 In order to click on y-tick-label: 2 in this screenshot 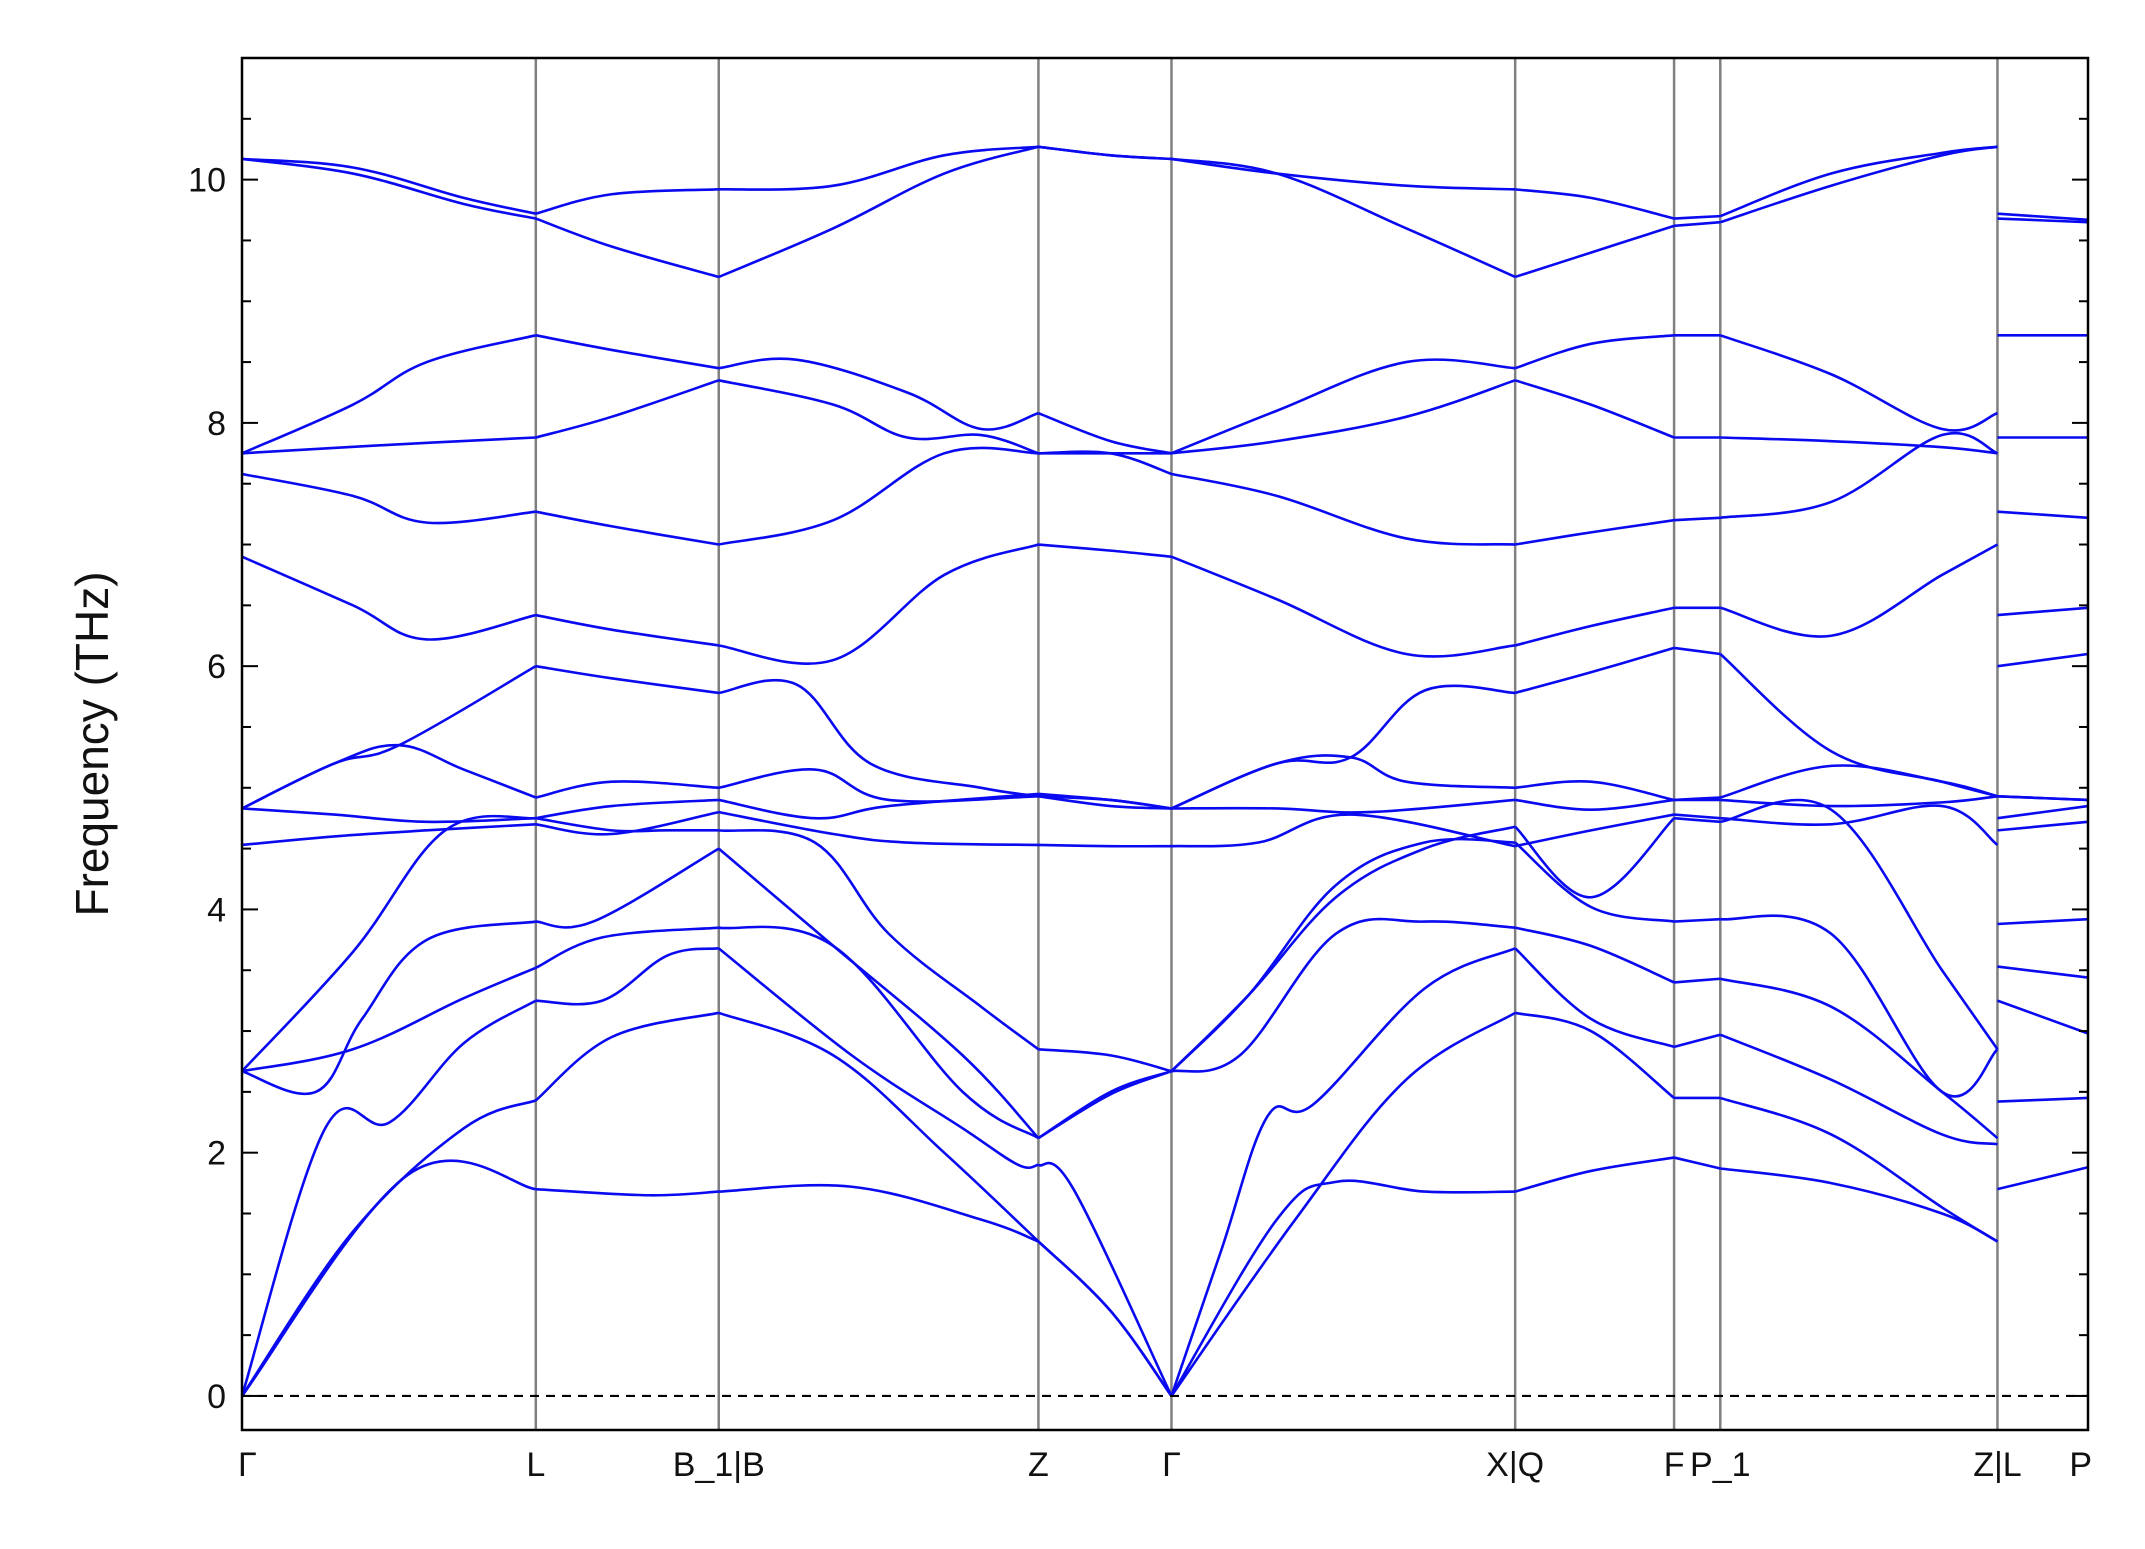, I will do `click(216, 1154)`.